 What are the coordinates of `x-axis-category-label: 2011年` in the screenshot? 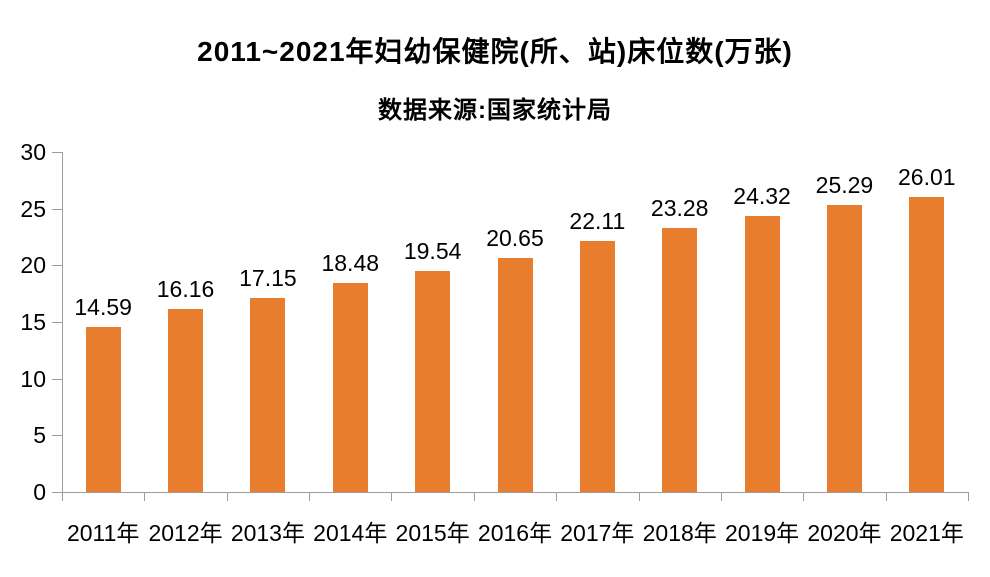 It's located at (103, 533).